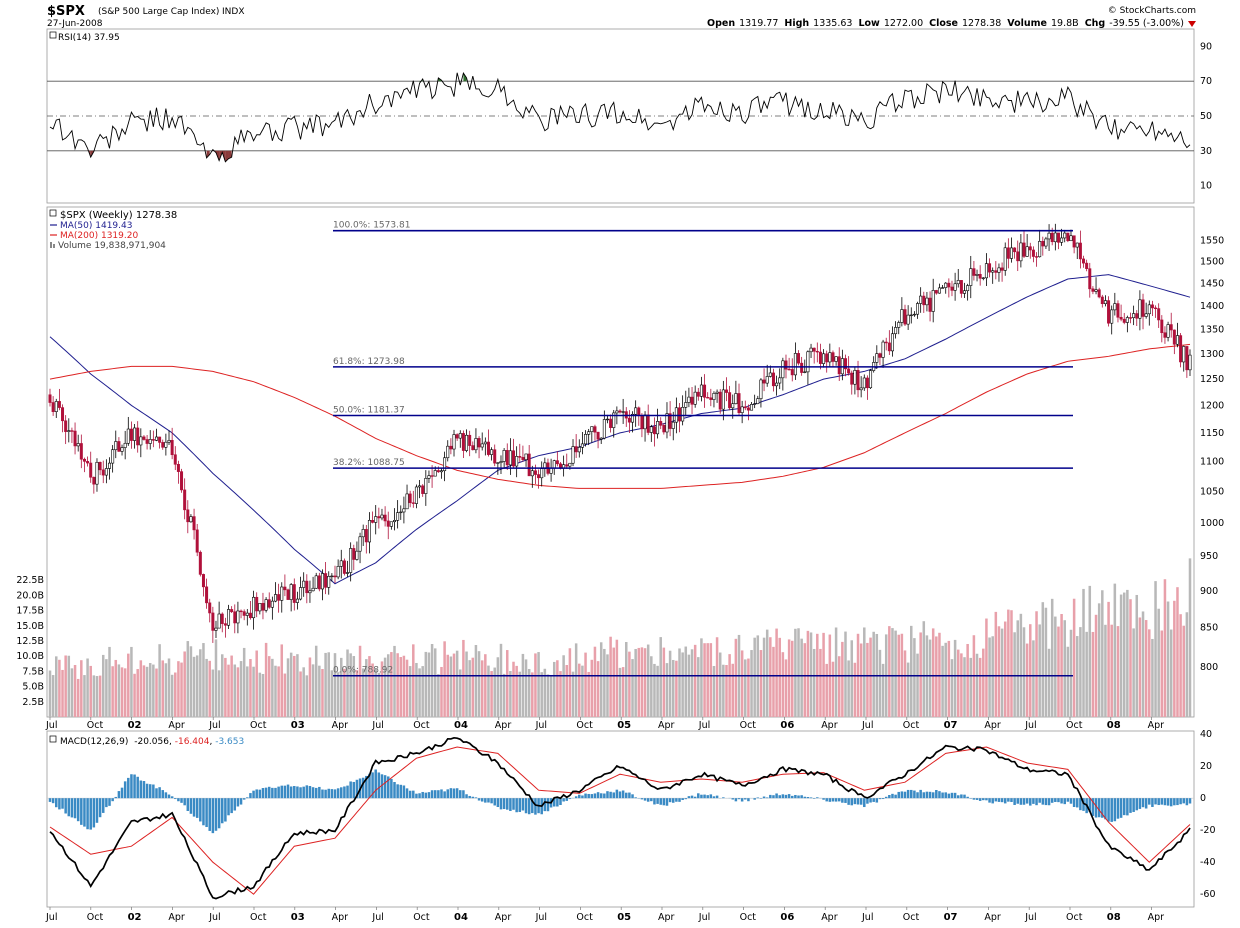 This screenshot has width=1240, height=928. I want to click on macd-legend-signal: -16.404, so click(192, 742).